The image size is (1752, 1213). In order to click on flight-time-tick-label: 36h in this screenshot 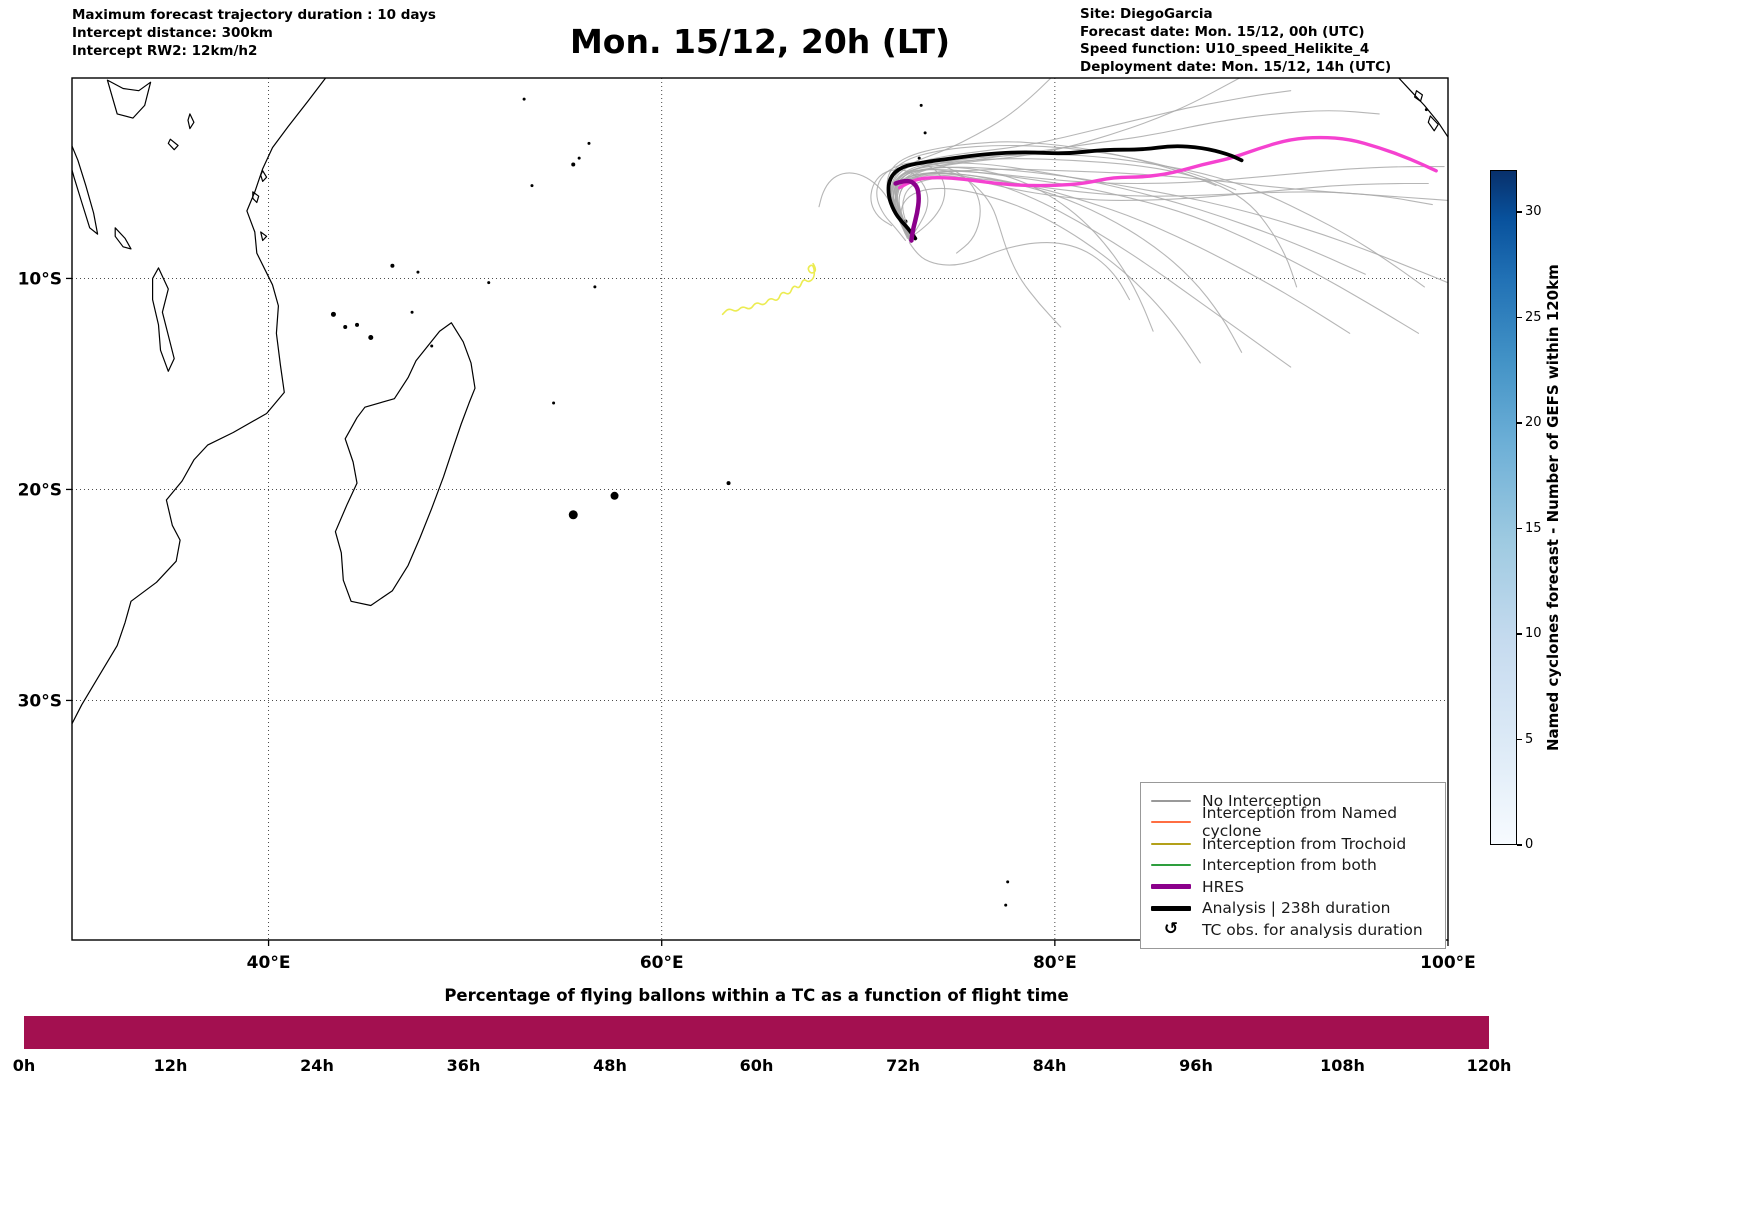, I will do `click(463, 1065)`.